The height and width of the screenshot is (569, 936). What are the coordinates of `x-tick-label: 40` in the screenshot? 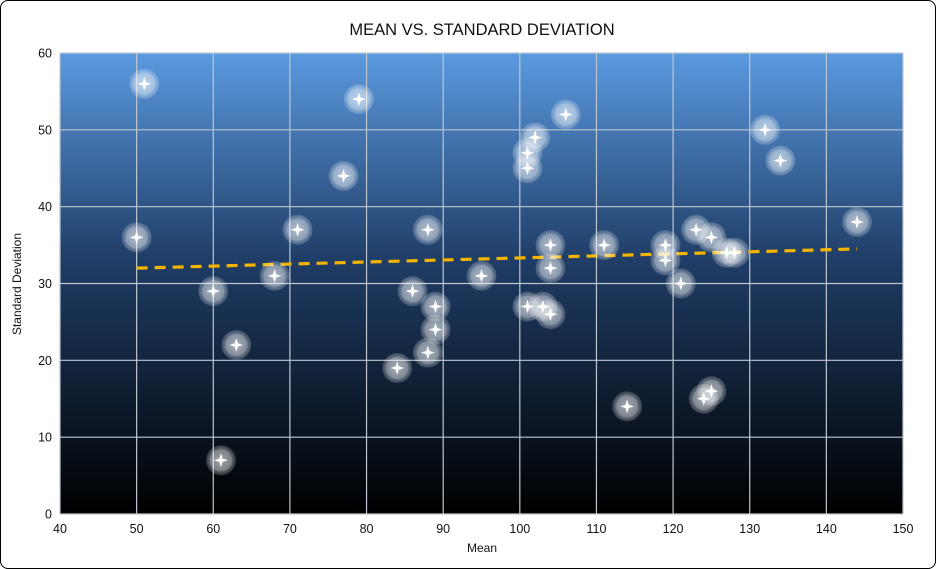 It's located at (60, 529).